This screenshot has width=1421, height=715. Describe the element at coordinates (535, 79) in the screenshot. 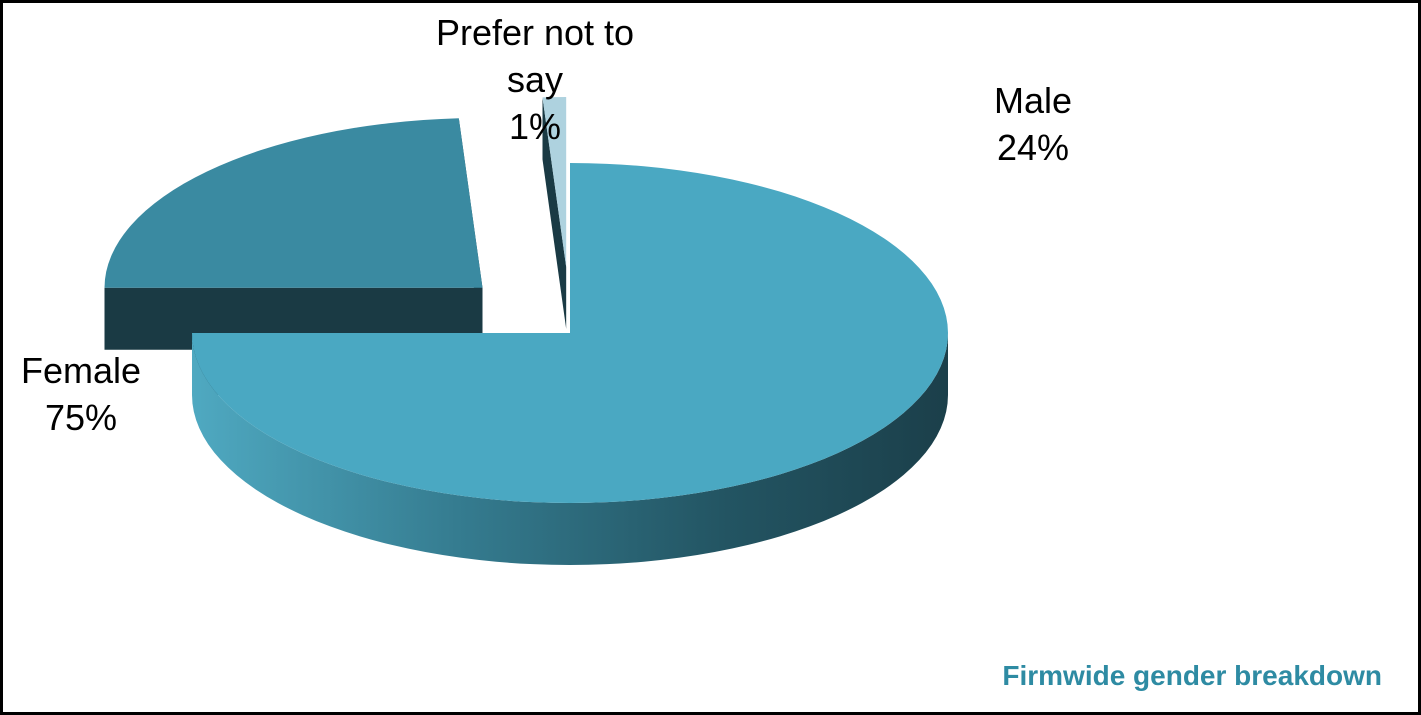

I see `slice-label-prefer-not-to-say: Prefer not to say 1%` at that location.